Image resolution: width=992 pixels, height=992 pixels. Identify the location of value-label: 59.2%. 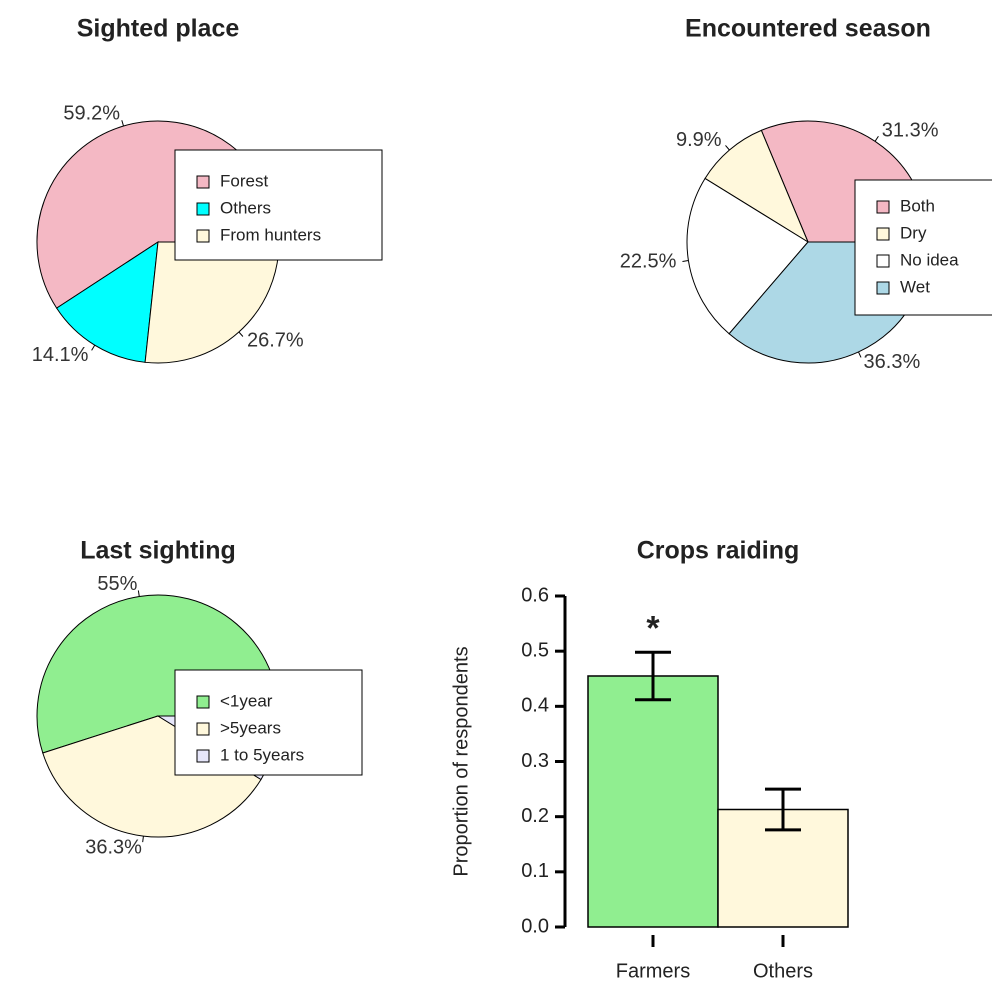
(91, 114).